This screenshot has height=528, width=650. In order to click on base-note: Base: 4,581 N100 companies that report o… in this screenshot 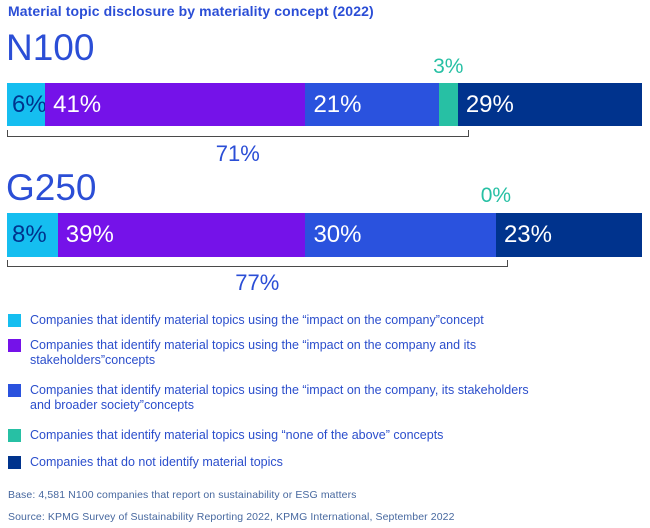, I will do `click(182, 495)`.